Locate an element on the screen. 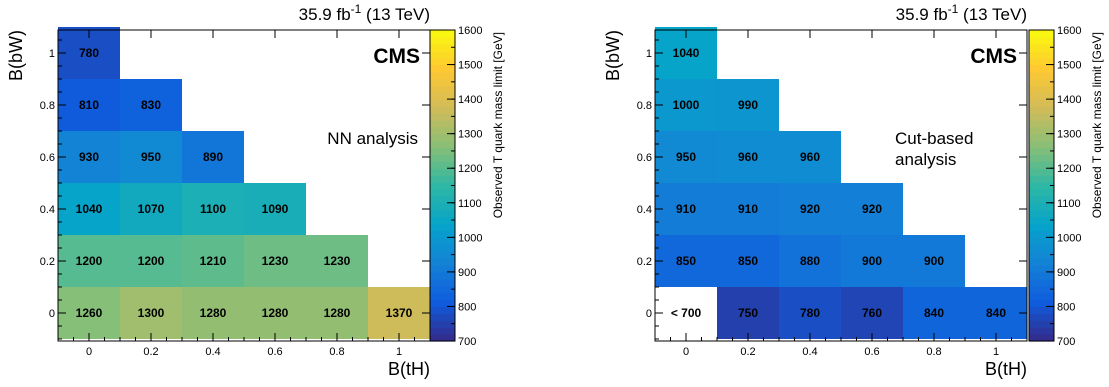 Image resolution: width=1109 pixels, height=387 pixels. cell-label: 900 is located at coordinates (872, 261).